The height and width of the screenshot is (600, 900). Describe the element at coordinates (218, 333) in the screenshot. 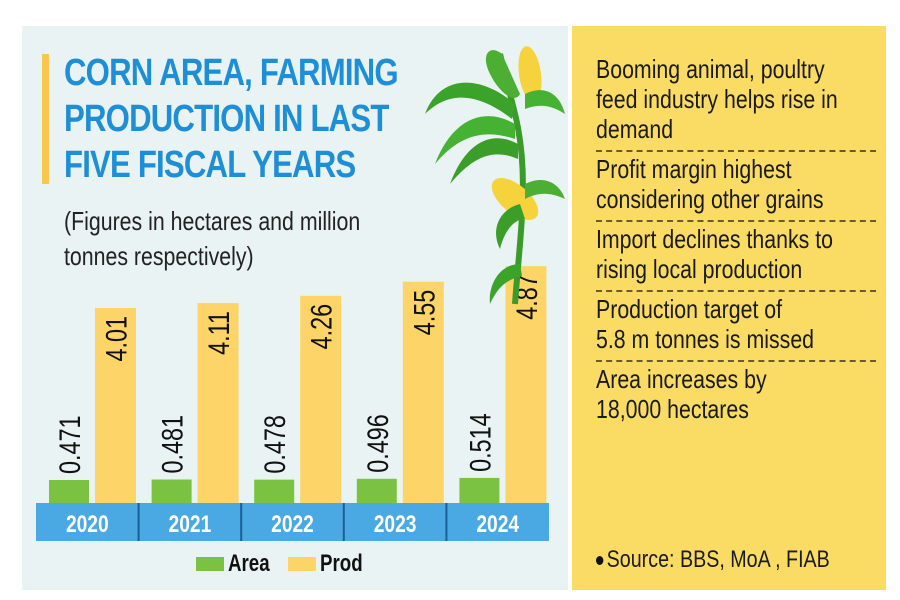

I see `data-label-prod-2021: 4.11` at that location.